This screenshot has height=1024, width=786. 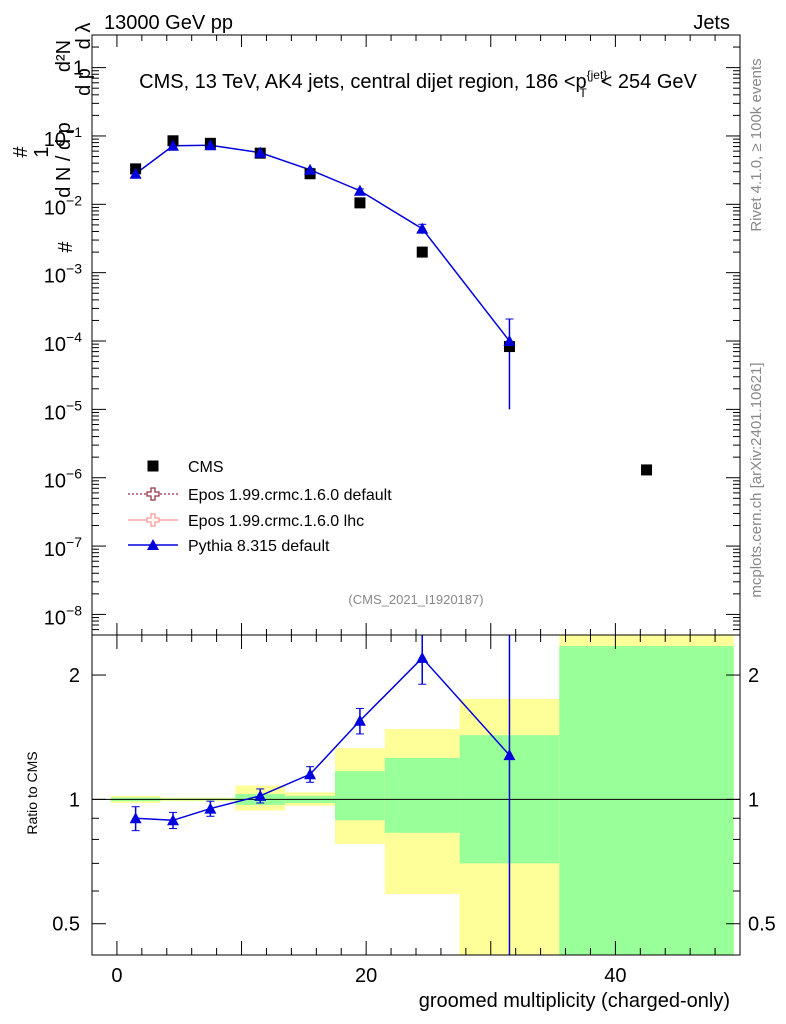 I want to click on pythia-line, so click(x=323, y=243).